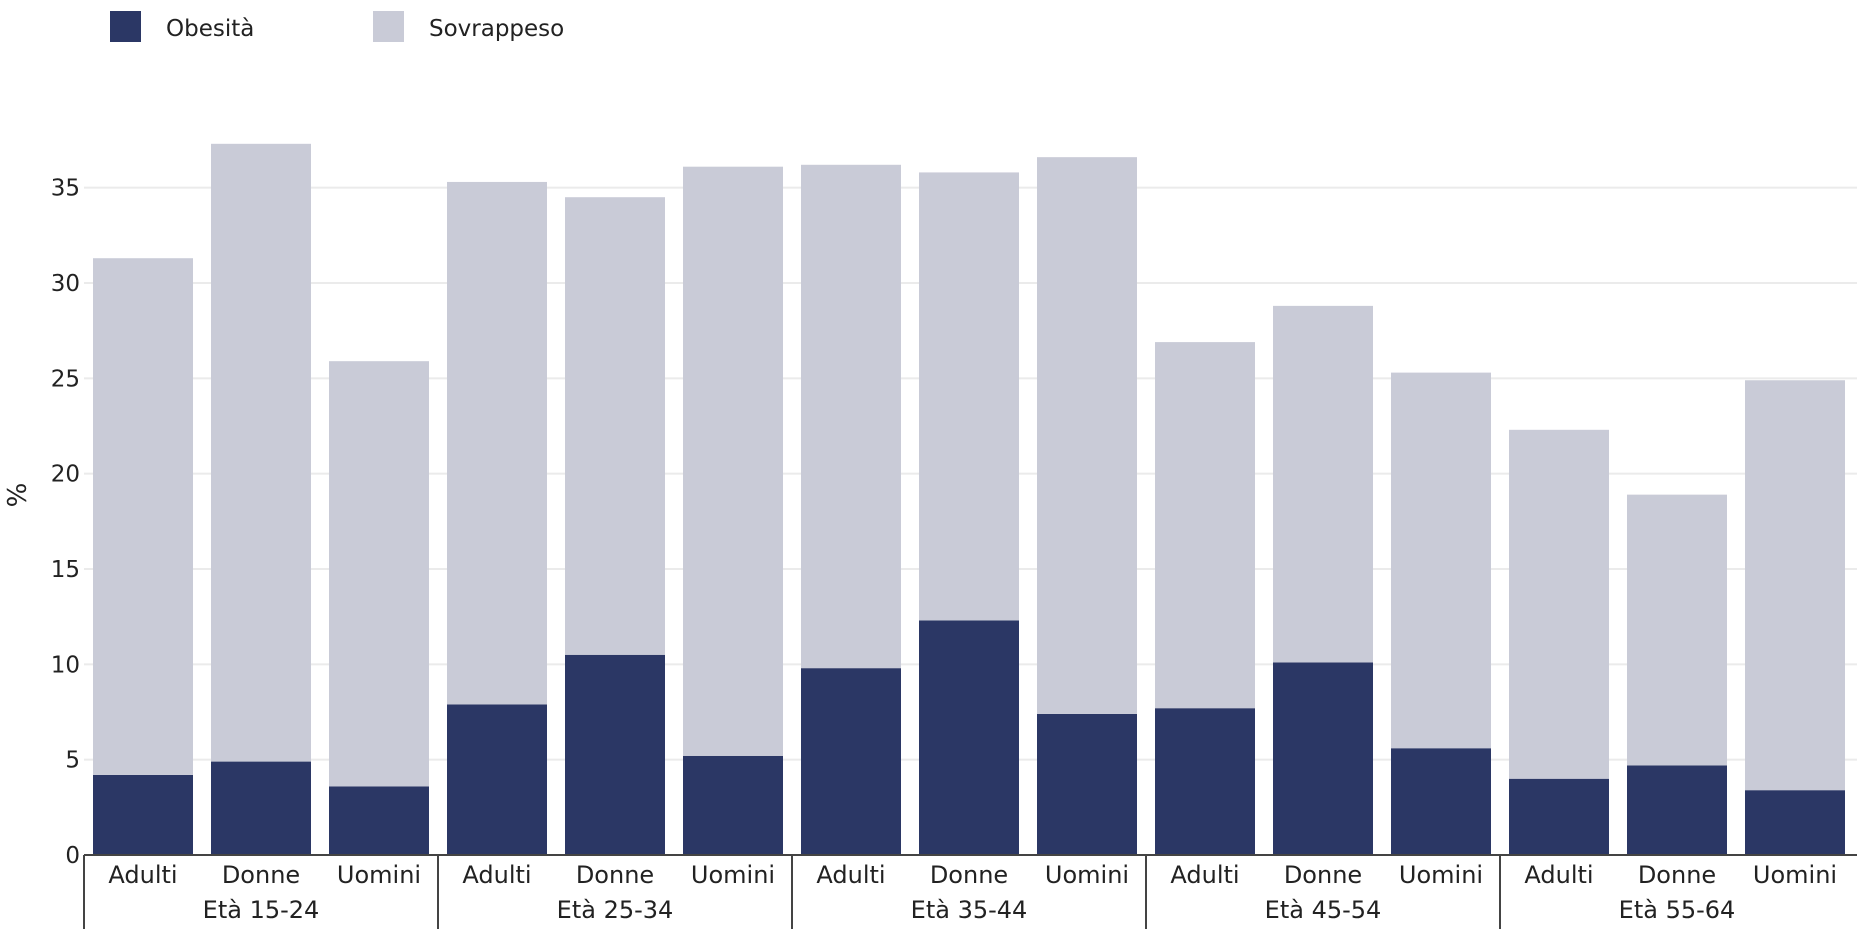  Describe the element at coordinates (1323, 910) in the screenshot. I see `x-group-label: Età 45-54` at that location.